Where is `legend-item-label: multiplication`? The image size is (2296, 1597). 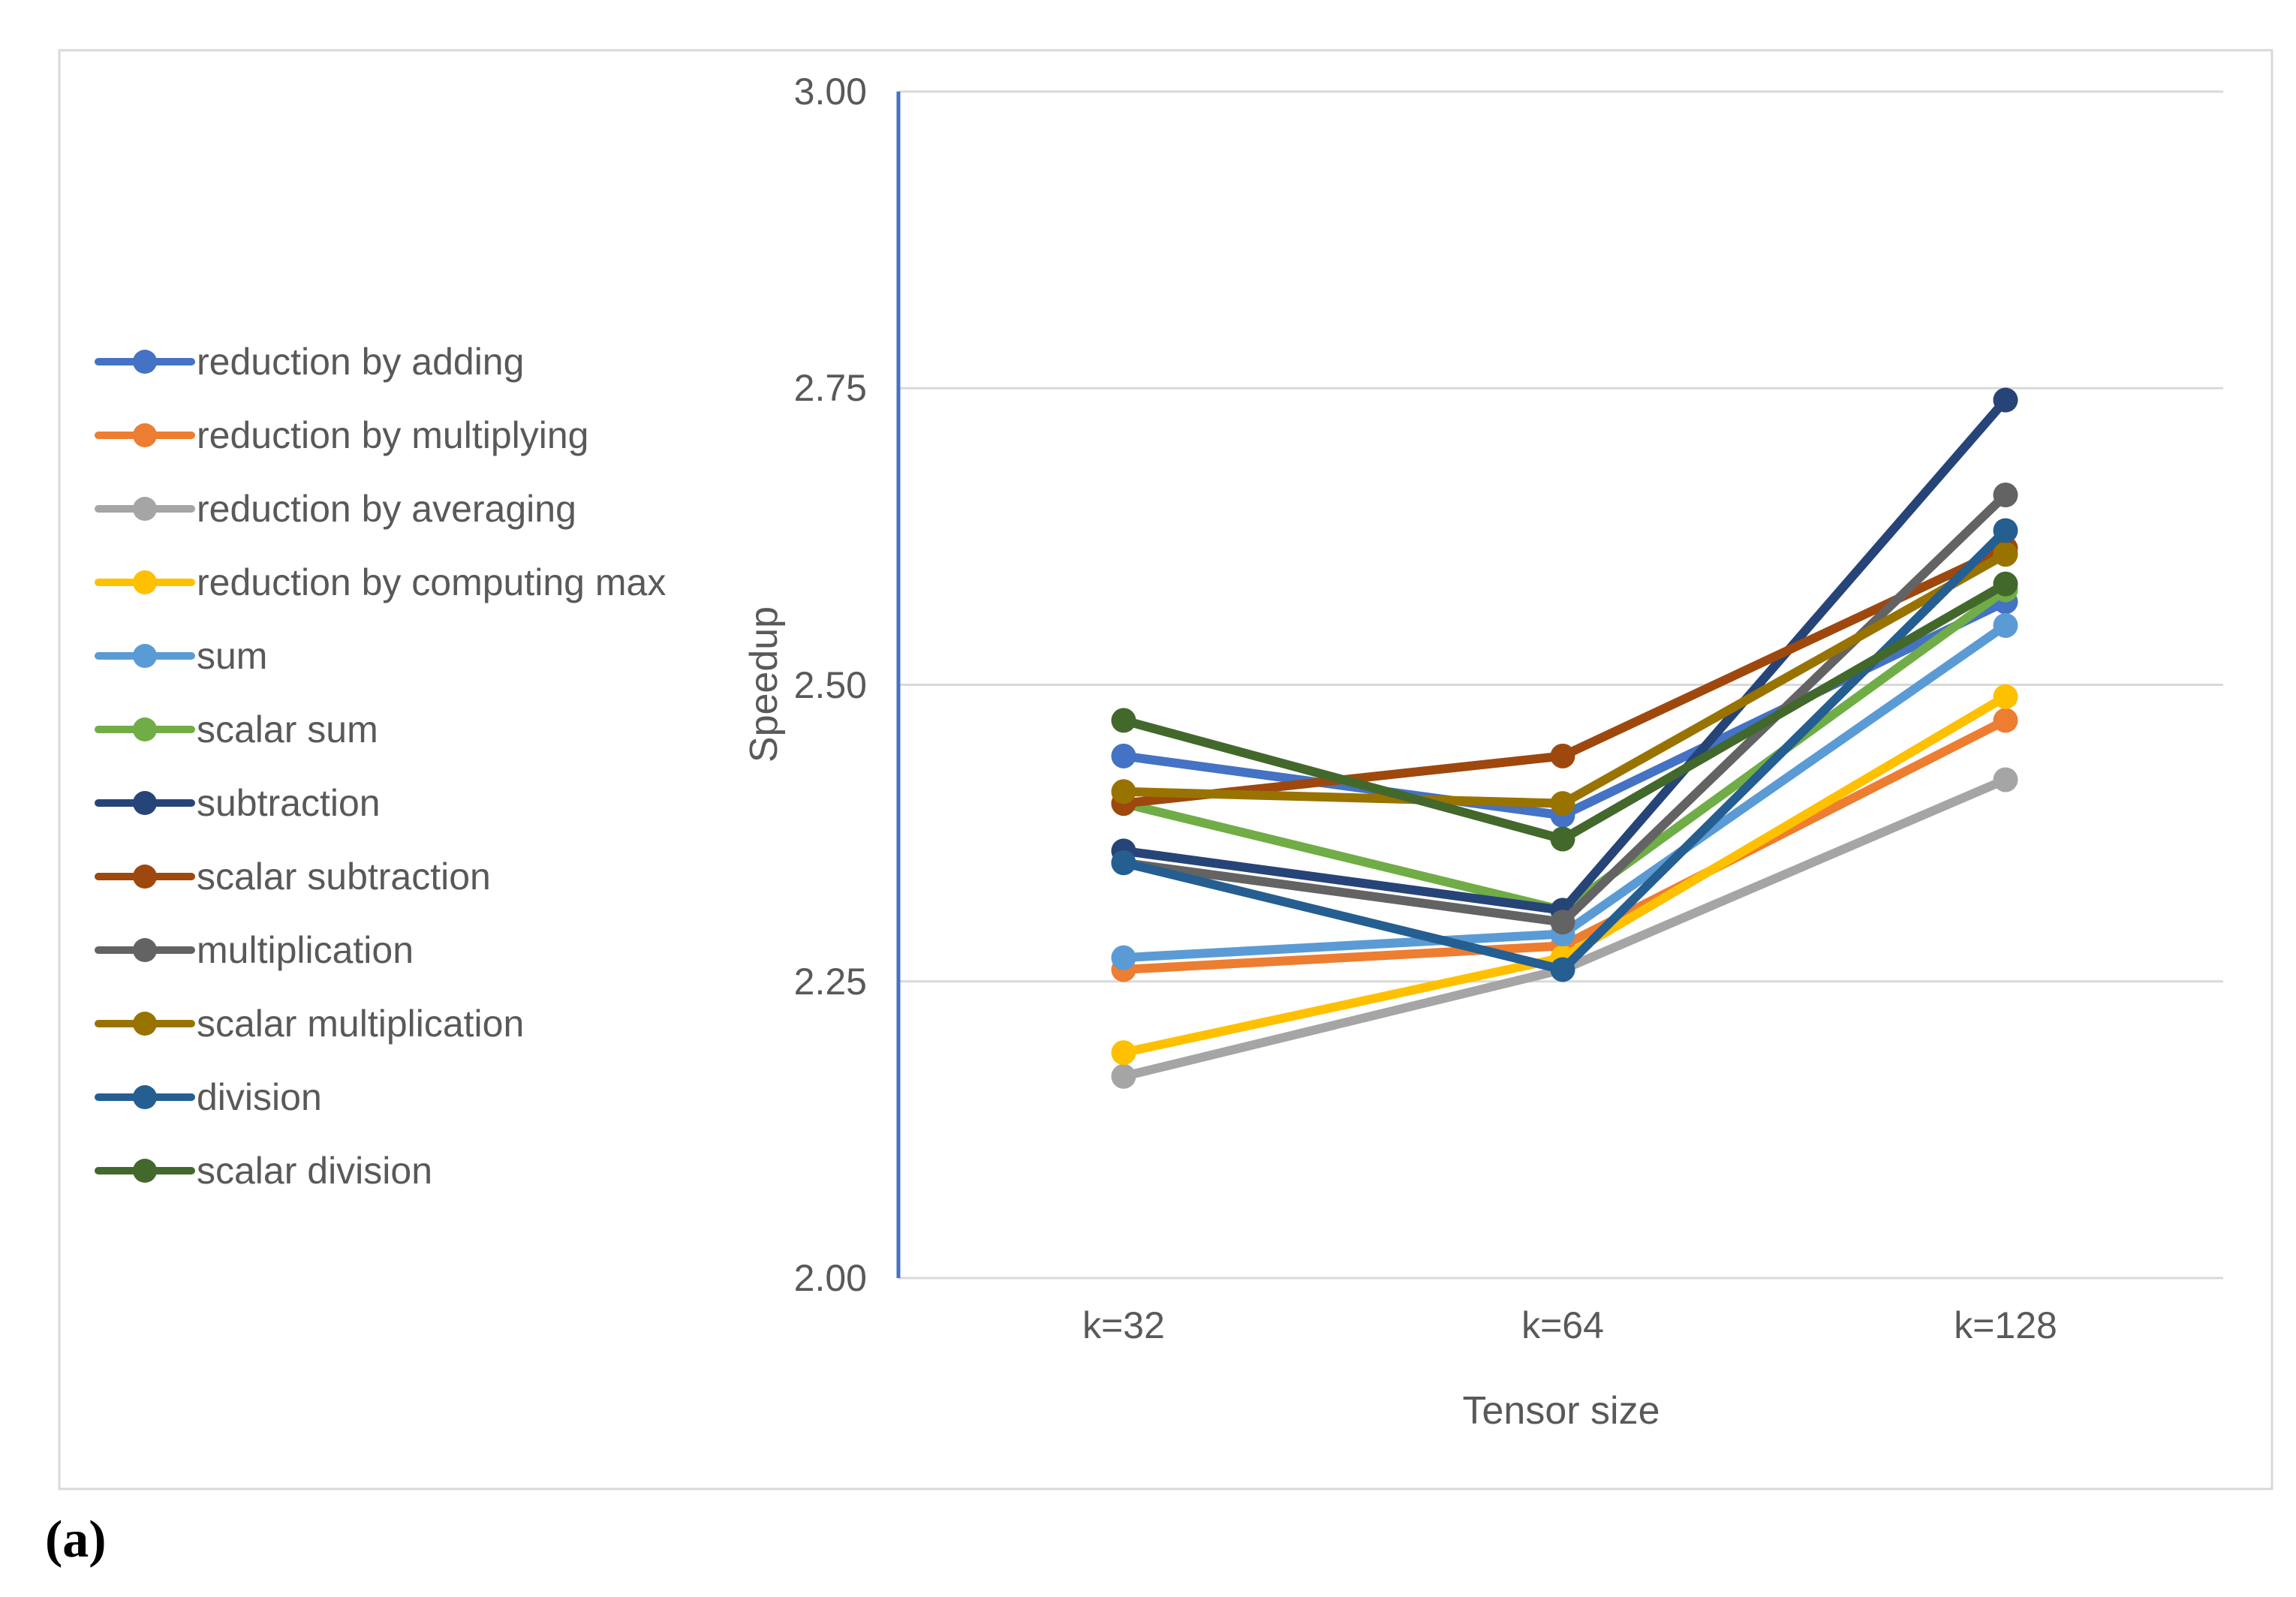
legend-item-label: multiplication is located at coordinates (305, 950).